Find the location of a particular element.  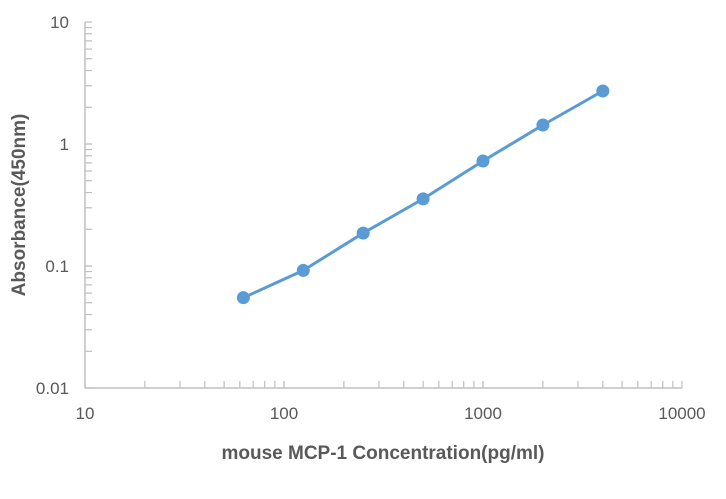

x-axis-title: mouse MCP-1 Concentration(pg/ml) is located at coordinates (382, 453).